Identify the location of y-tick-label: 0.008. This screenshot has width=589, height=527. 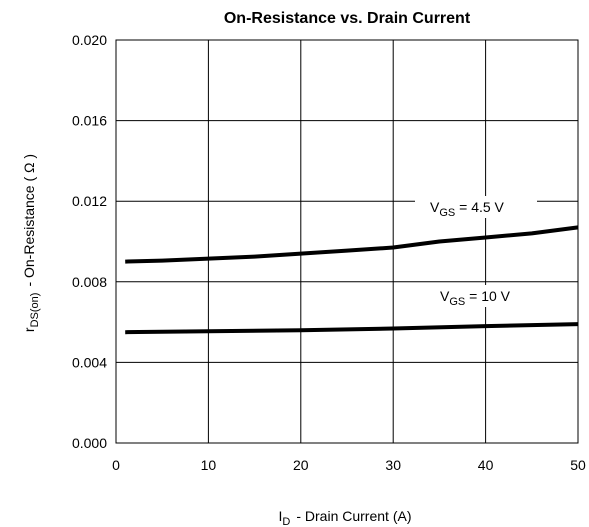
(89, 282).